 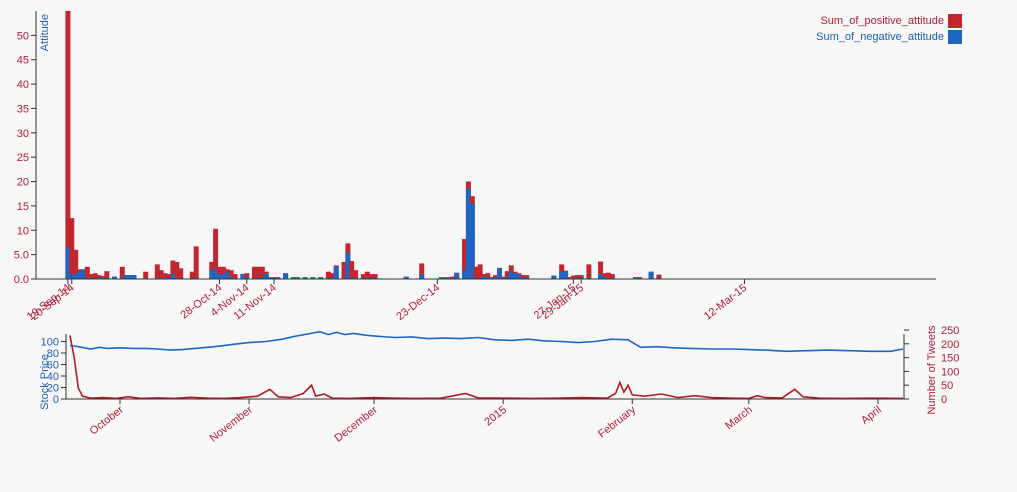 What do you see at coordinates (944, 400) in the screenshot?
I see `tweets-tick-label: 0` at bounding box center [944, 400].